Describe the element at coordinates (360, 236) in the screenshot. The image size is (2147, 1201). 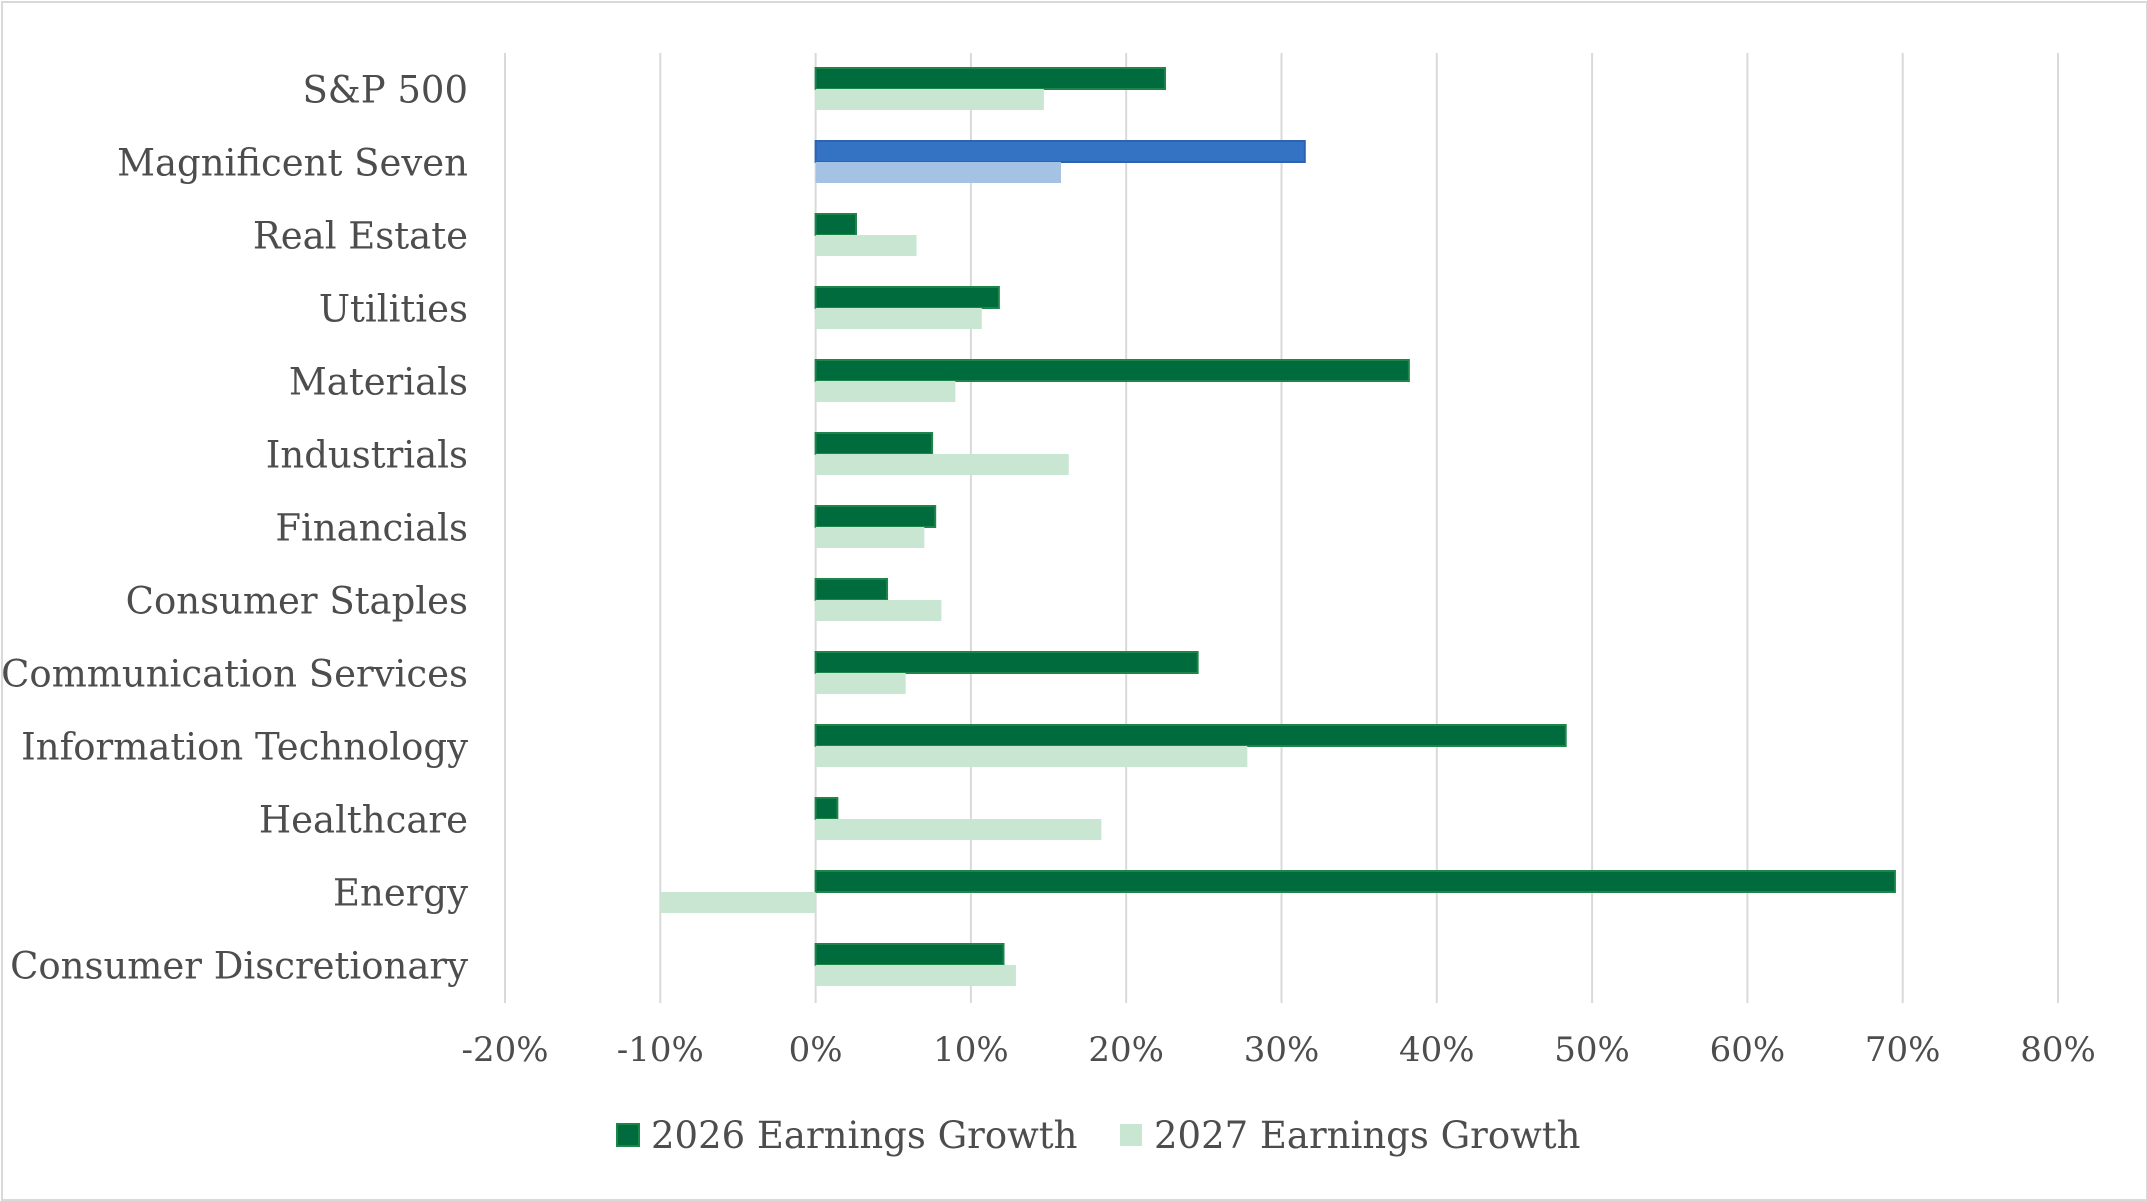
I see `category-label: Real Estate` at that location.